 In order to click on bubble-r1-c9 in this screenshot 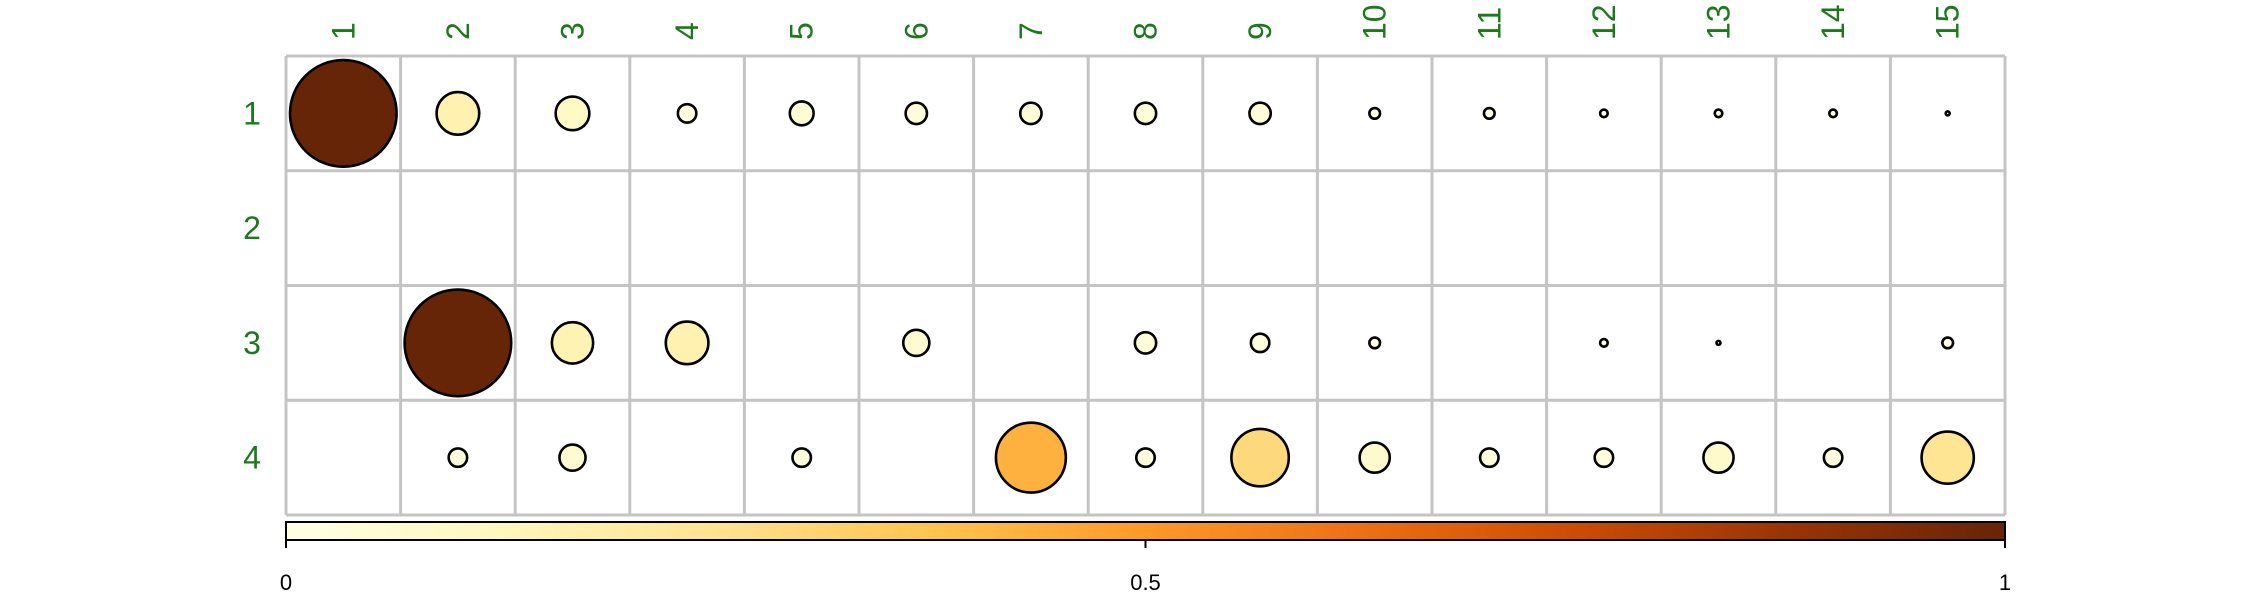, I will do `click(1260, 113)`.